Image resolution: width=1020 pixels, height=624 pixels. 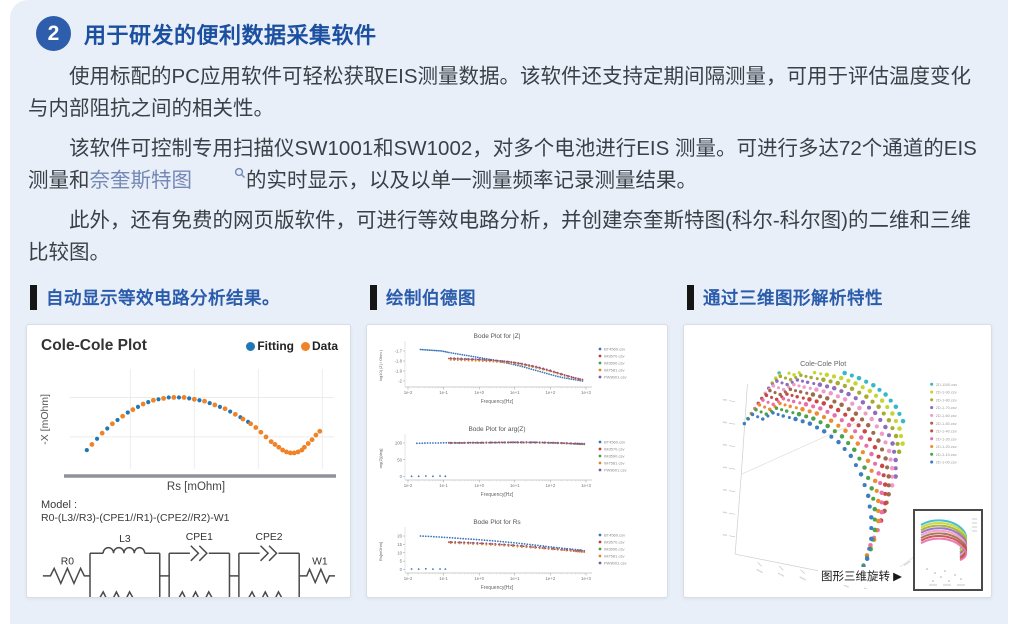 I want to click on svg-text: 2D-1100.csv, so click(x=947, y=384).